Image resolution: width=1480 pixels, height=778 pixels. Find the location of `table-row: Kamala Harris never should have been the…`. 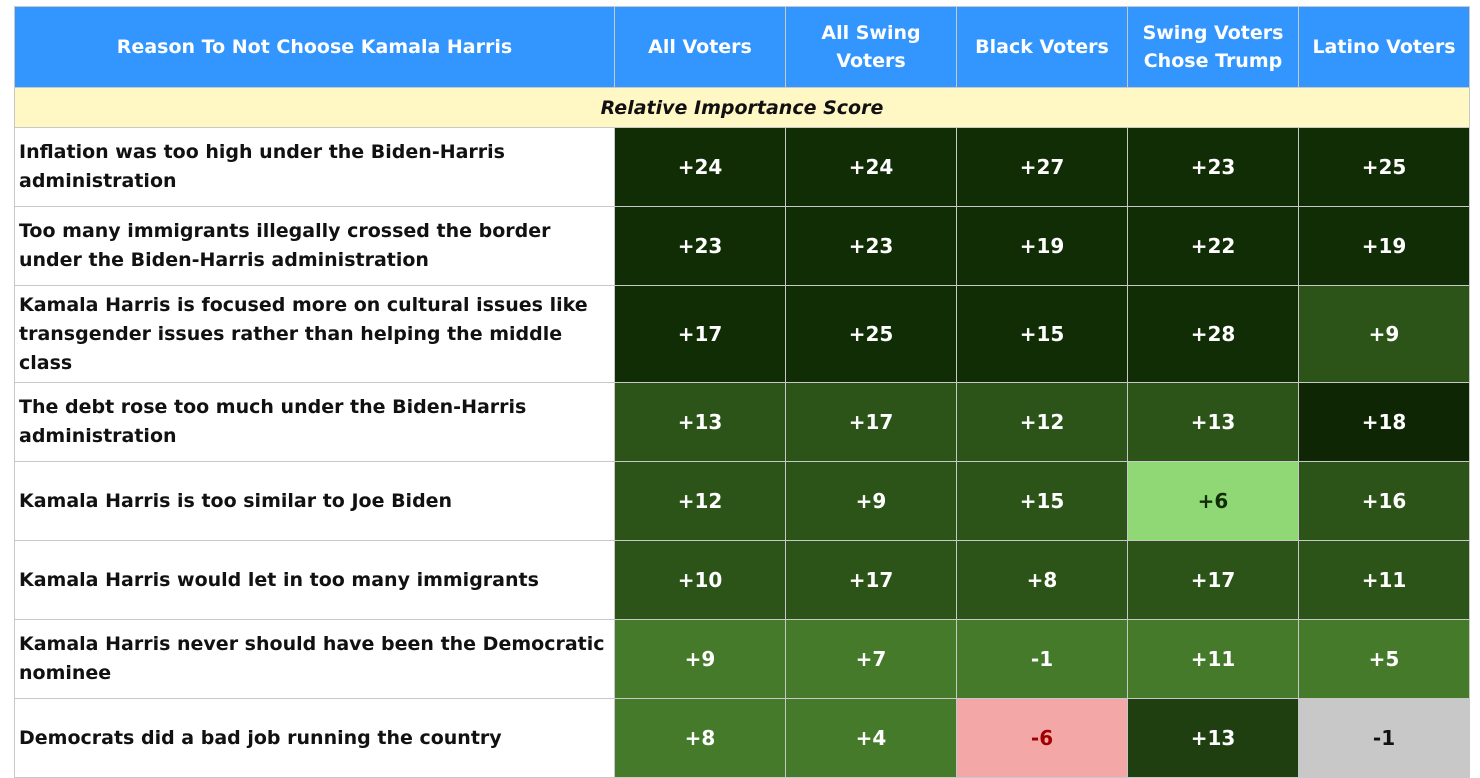

table-row: Kamala Harris never should have been the… is located at coordinates (742, 659).